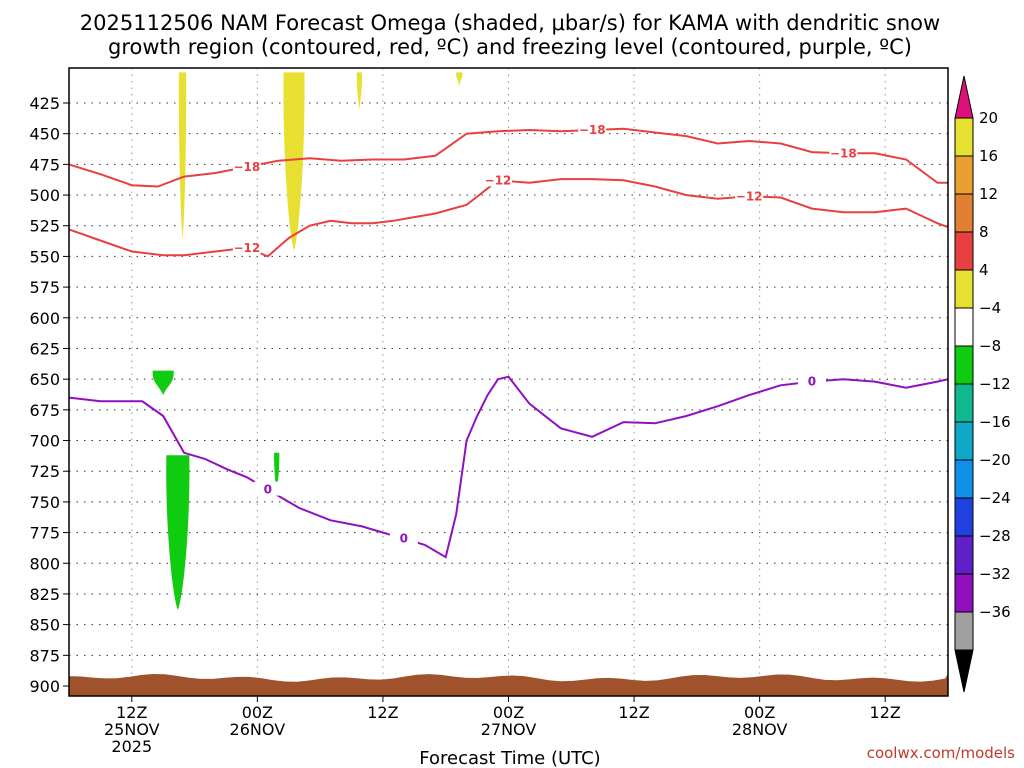 The height and width of the screenshot is (768, 1024). I want to click on terrain-band, so click(508, 684).